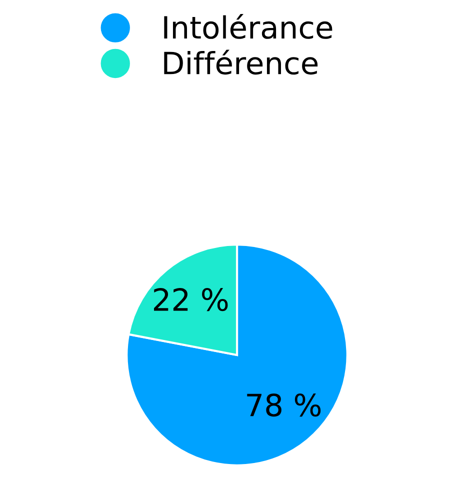 This screenshot has width=455, height=491. Describe the element at coordinates (191, 300) in the screenshot. I see `data-label: 22 %` at that location.